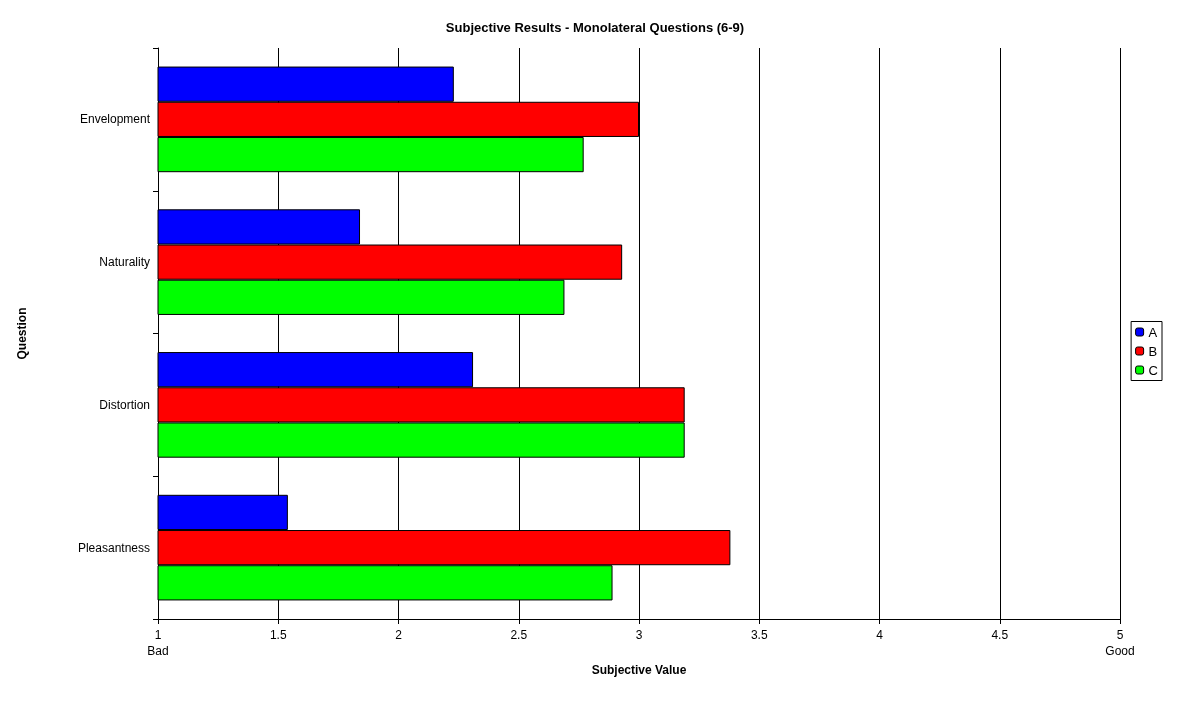 This screenshot has height=702, width=1190. I want to click on x-tick-label: 2.5, so click(519, 635).